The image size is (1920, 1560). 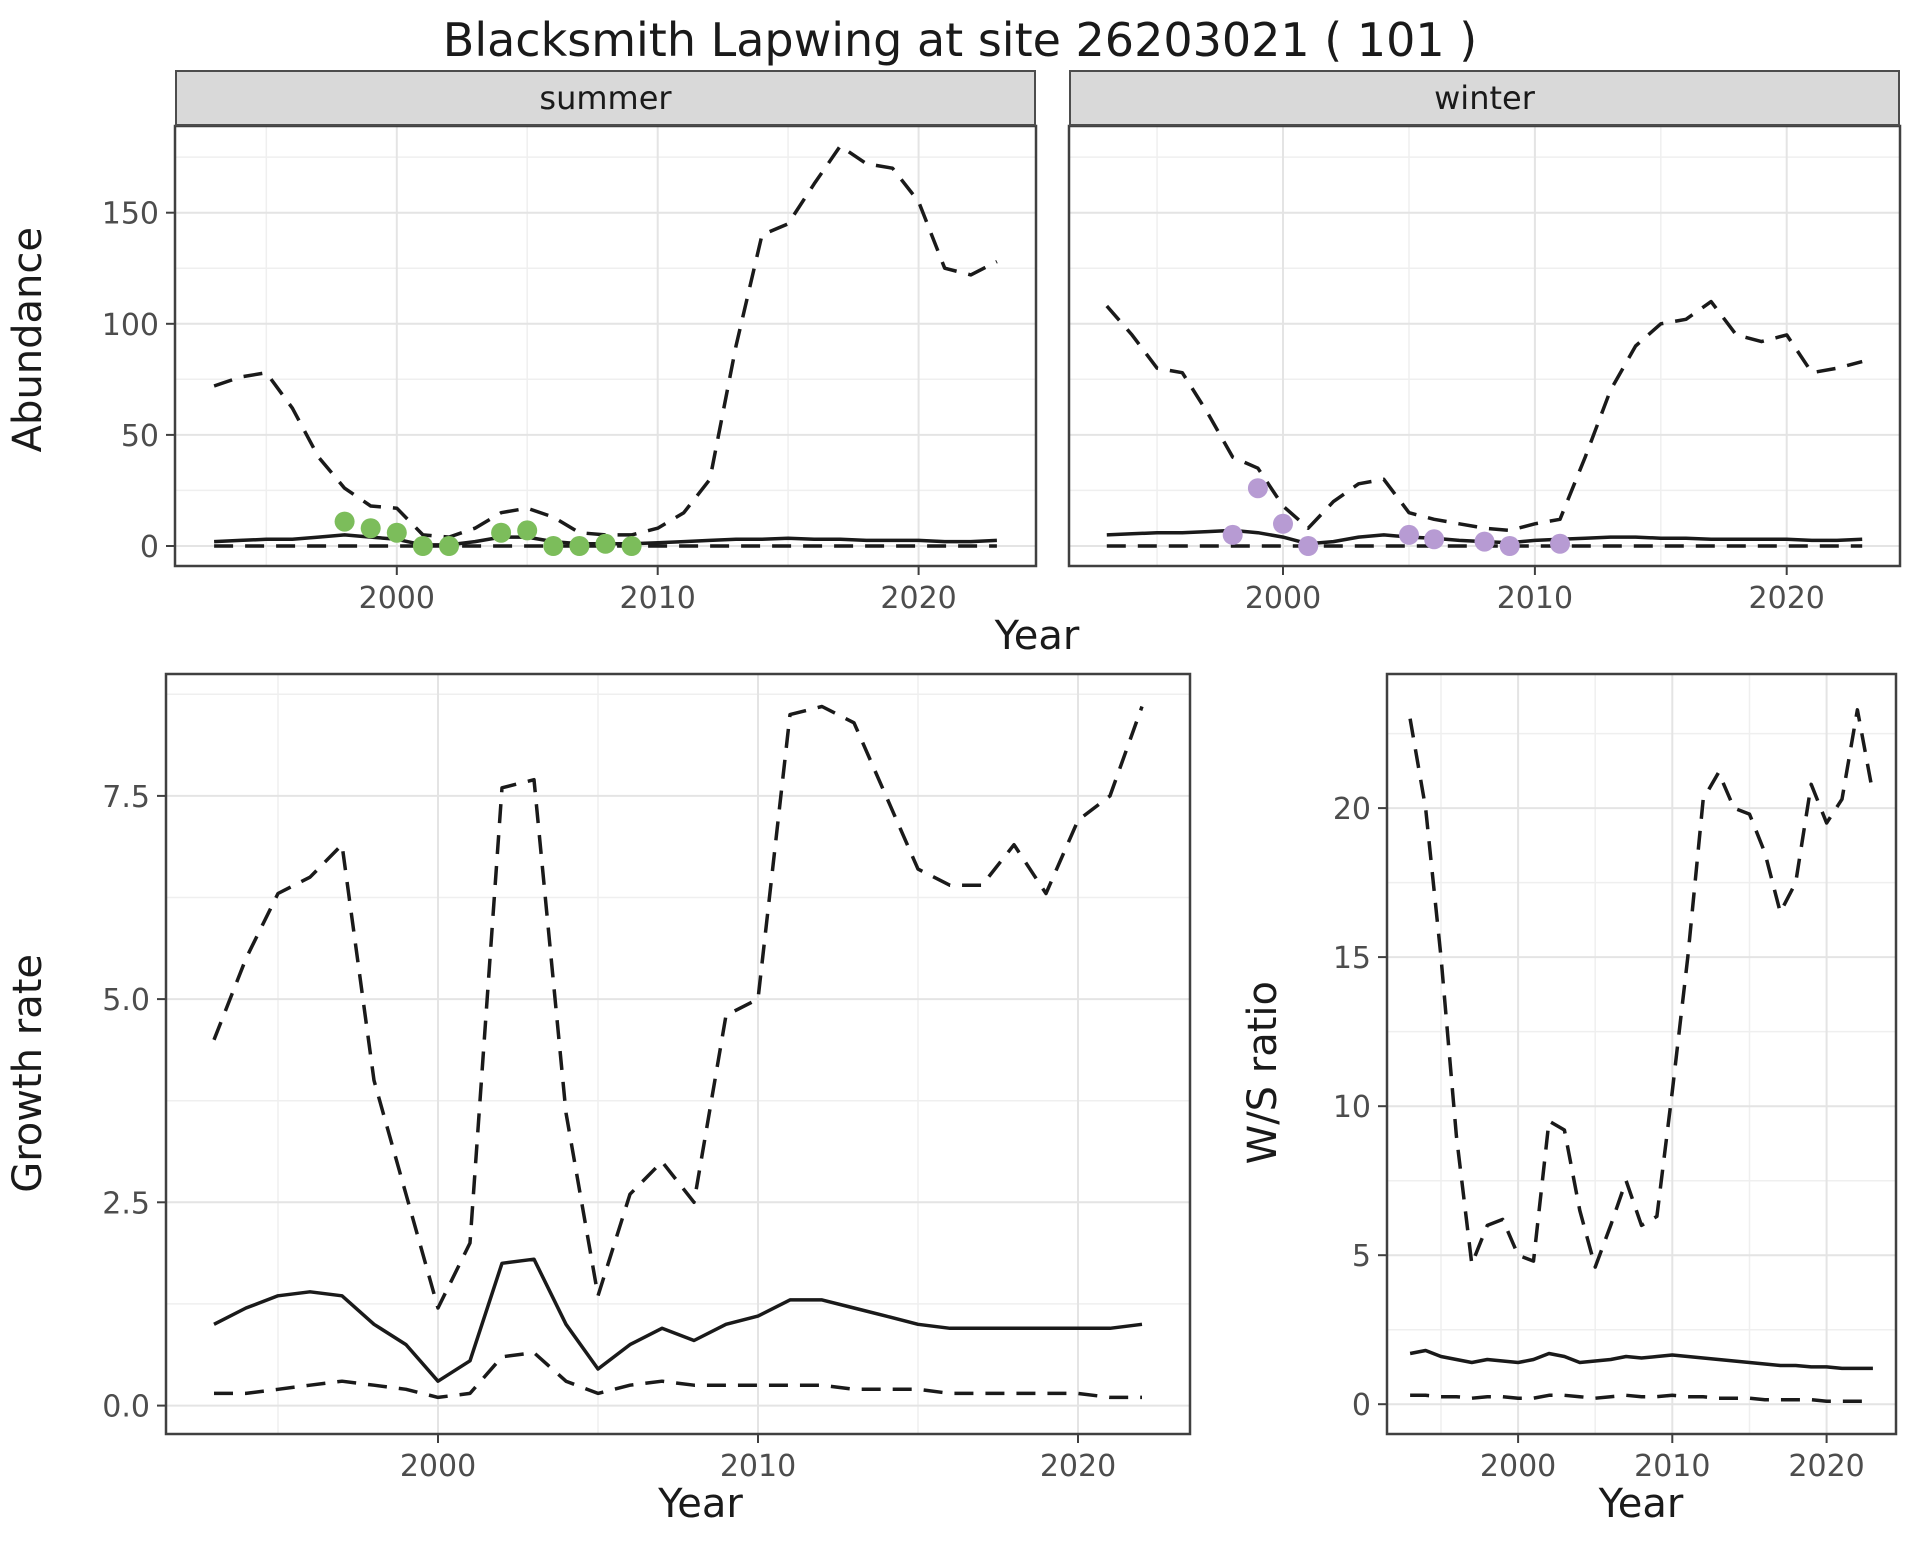 I want to click on facet-strip-summer-label: summer, so click(x=605, y=98).